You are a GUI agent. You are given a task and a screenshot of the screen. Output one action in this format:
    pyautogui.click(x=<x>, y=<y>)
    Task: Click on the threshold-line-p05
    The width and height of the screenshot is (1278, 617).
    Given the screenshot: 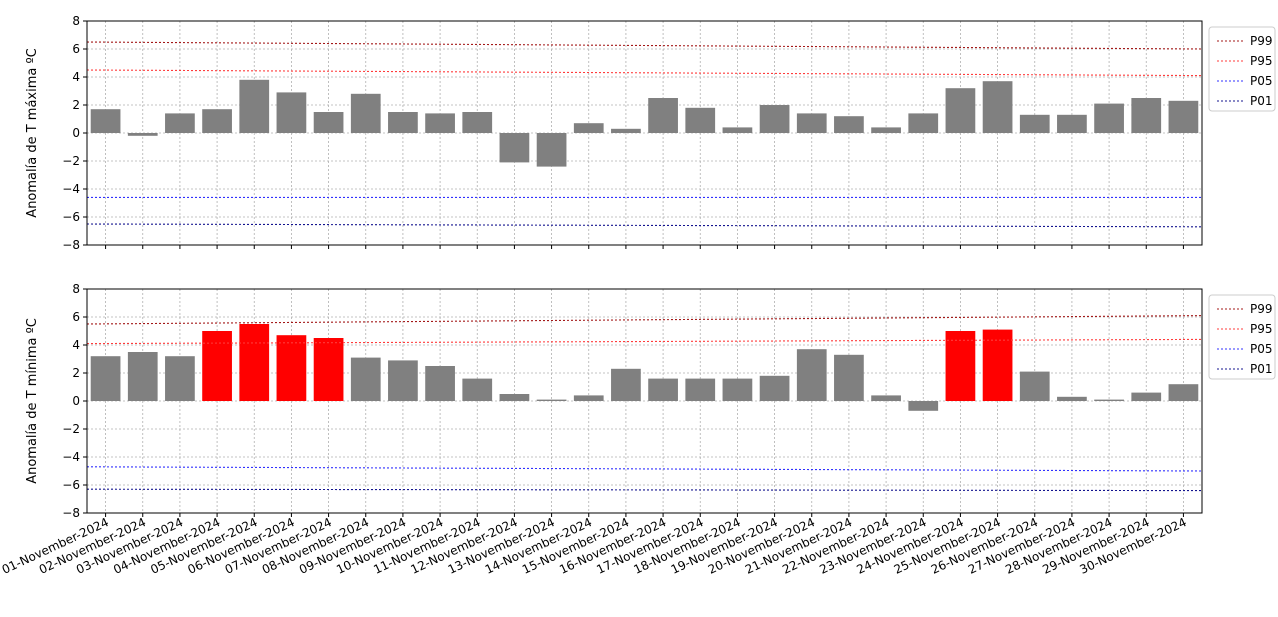 What is the action you would take?
    pyautogui.click(x=644, y=469)
    